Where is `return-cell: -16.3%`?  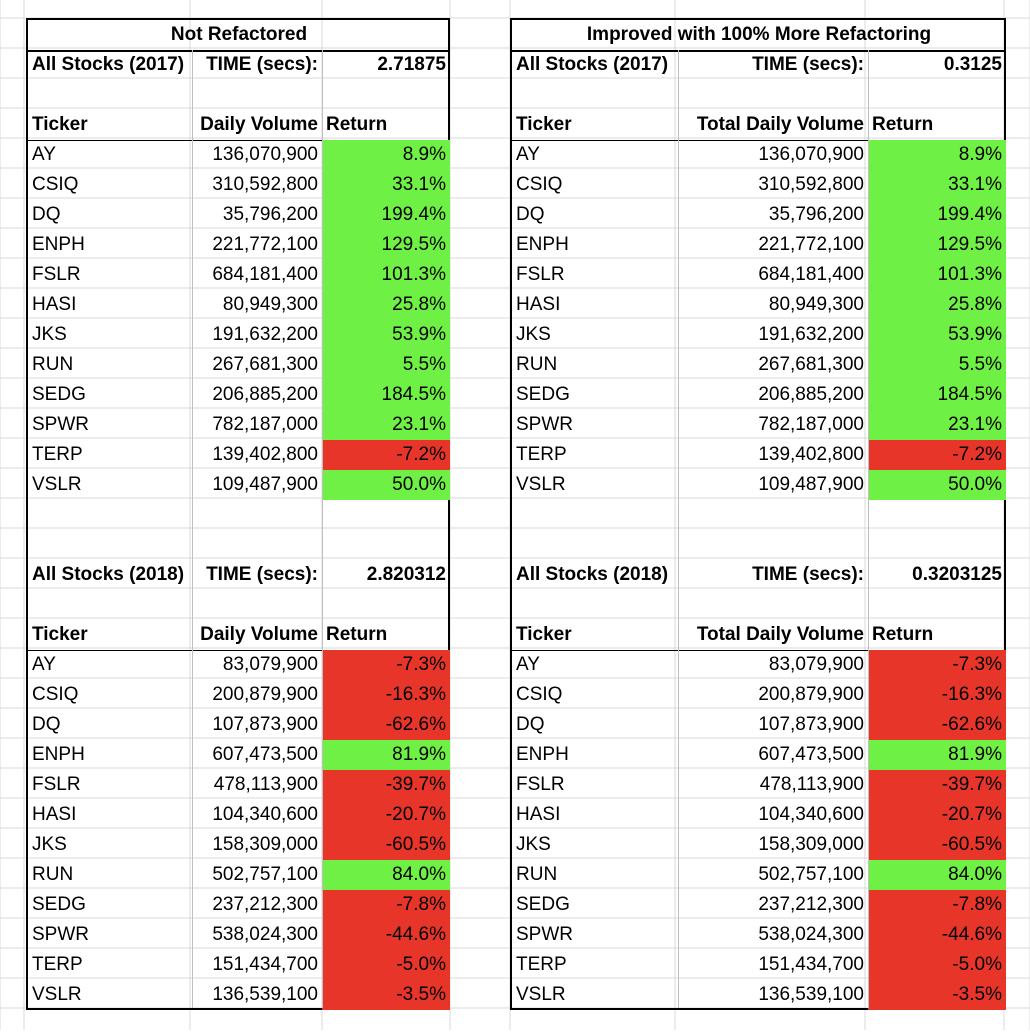
return-cell: -16.3% is located at coordinates (386, 695).